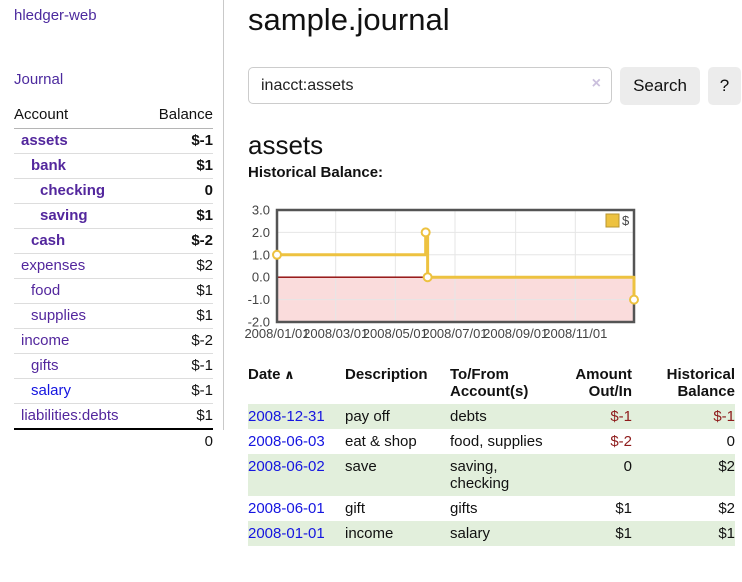 Image resolution: width=742 pixels, height=582 pixels. I want to click on sidebar-account-link-supplies: supplies, so click(59, 315).